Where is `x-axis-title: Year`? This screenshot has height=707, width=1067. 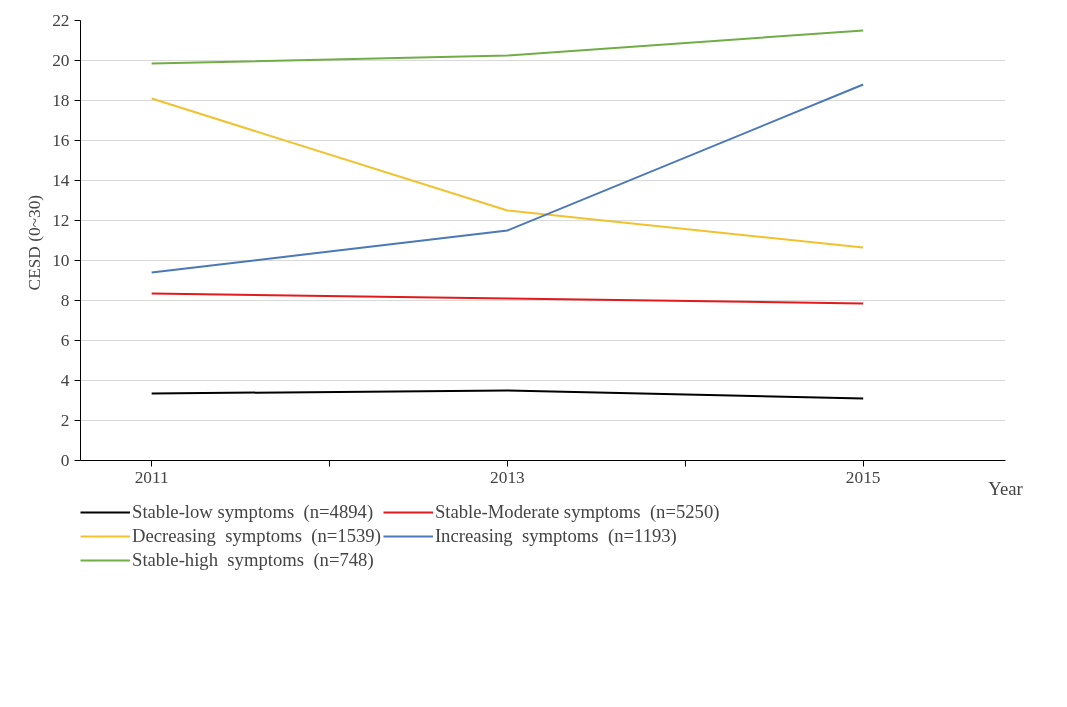
x-axis-title: Year is located at coordinates (1006, 488).